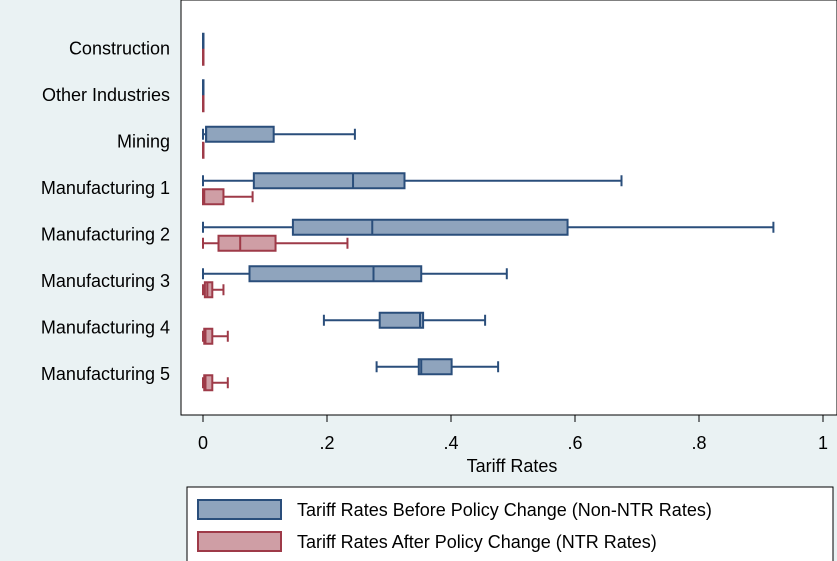 The image size is (837, 561). I want to click on category-label: Manufacturing 1, so click(105, 188).